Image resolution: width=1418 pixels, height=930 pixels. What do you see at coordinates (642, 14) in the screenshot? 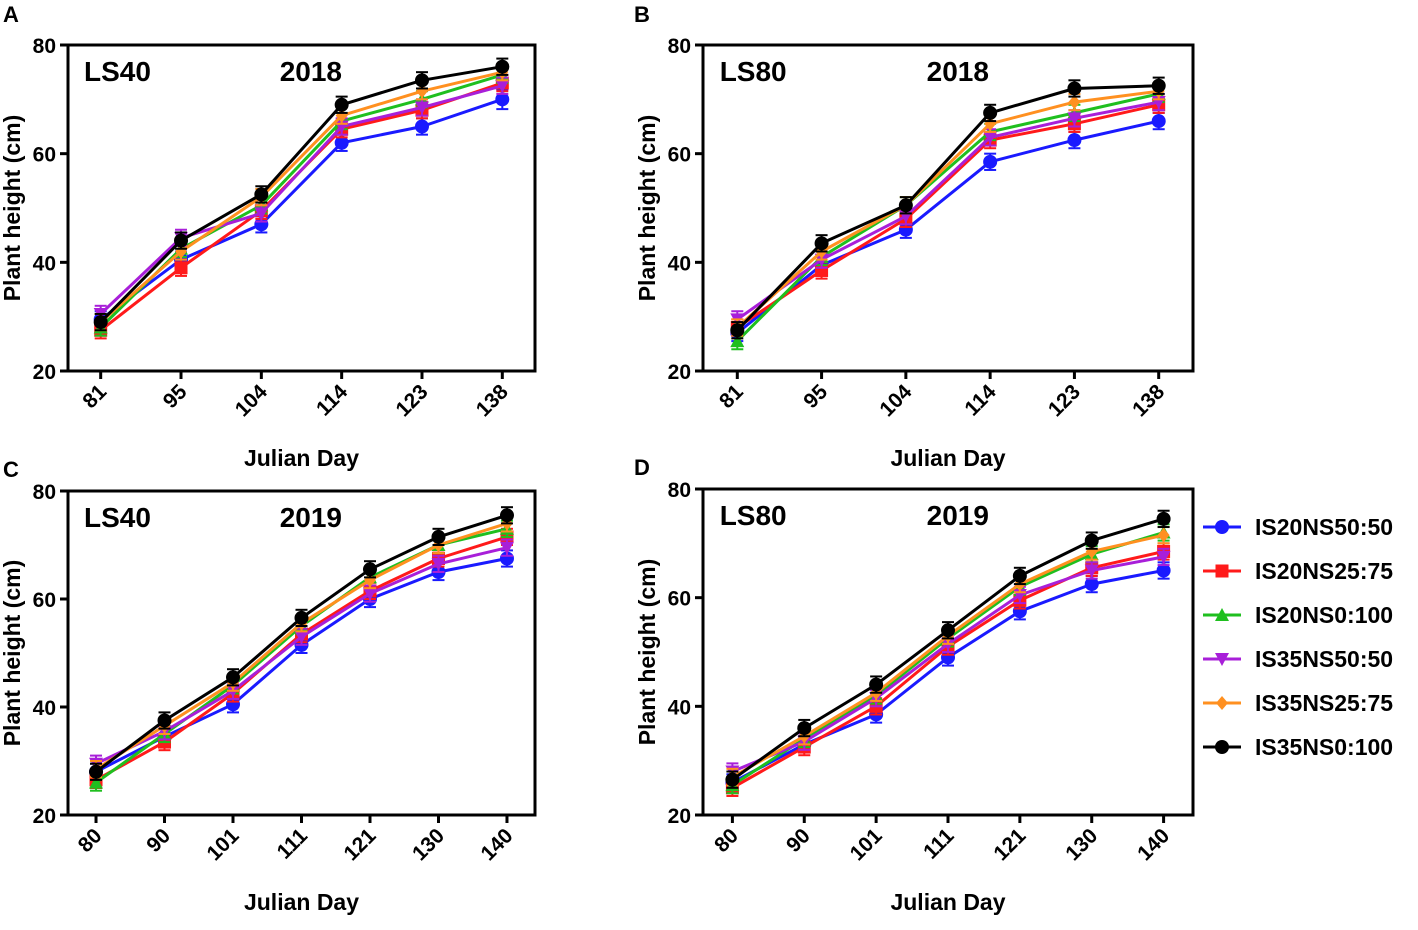
I see `panel-letter: B` at bounding box center [642, 14].